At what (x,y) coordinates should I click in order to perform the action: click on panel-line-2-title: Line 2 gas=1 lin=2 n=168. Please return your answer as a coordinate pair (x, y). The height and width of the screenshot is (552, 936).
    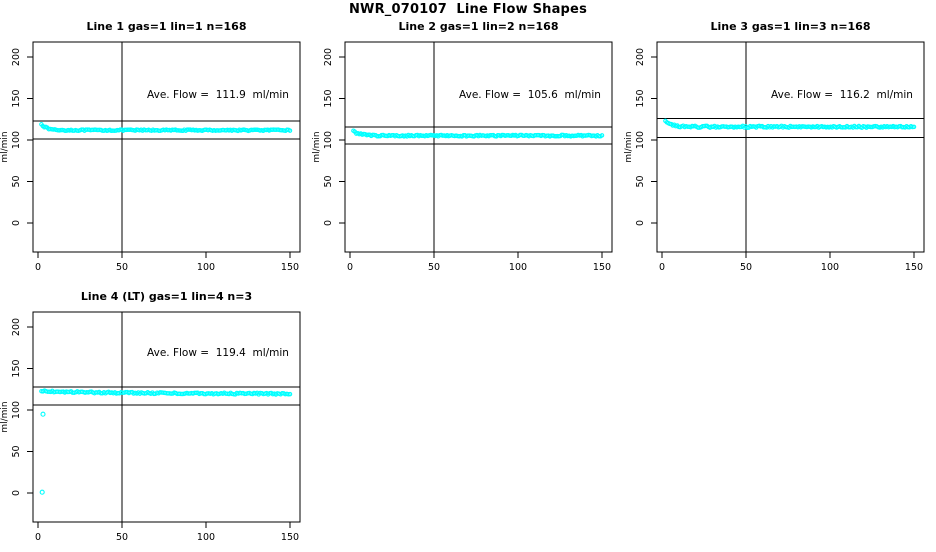
    Looking at the image, I should click on (478, 26).